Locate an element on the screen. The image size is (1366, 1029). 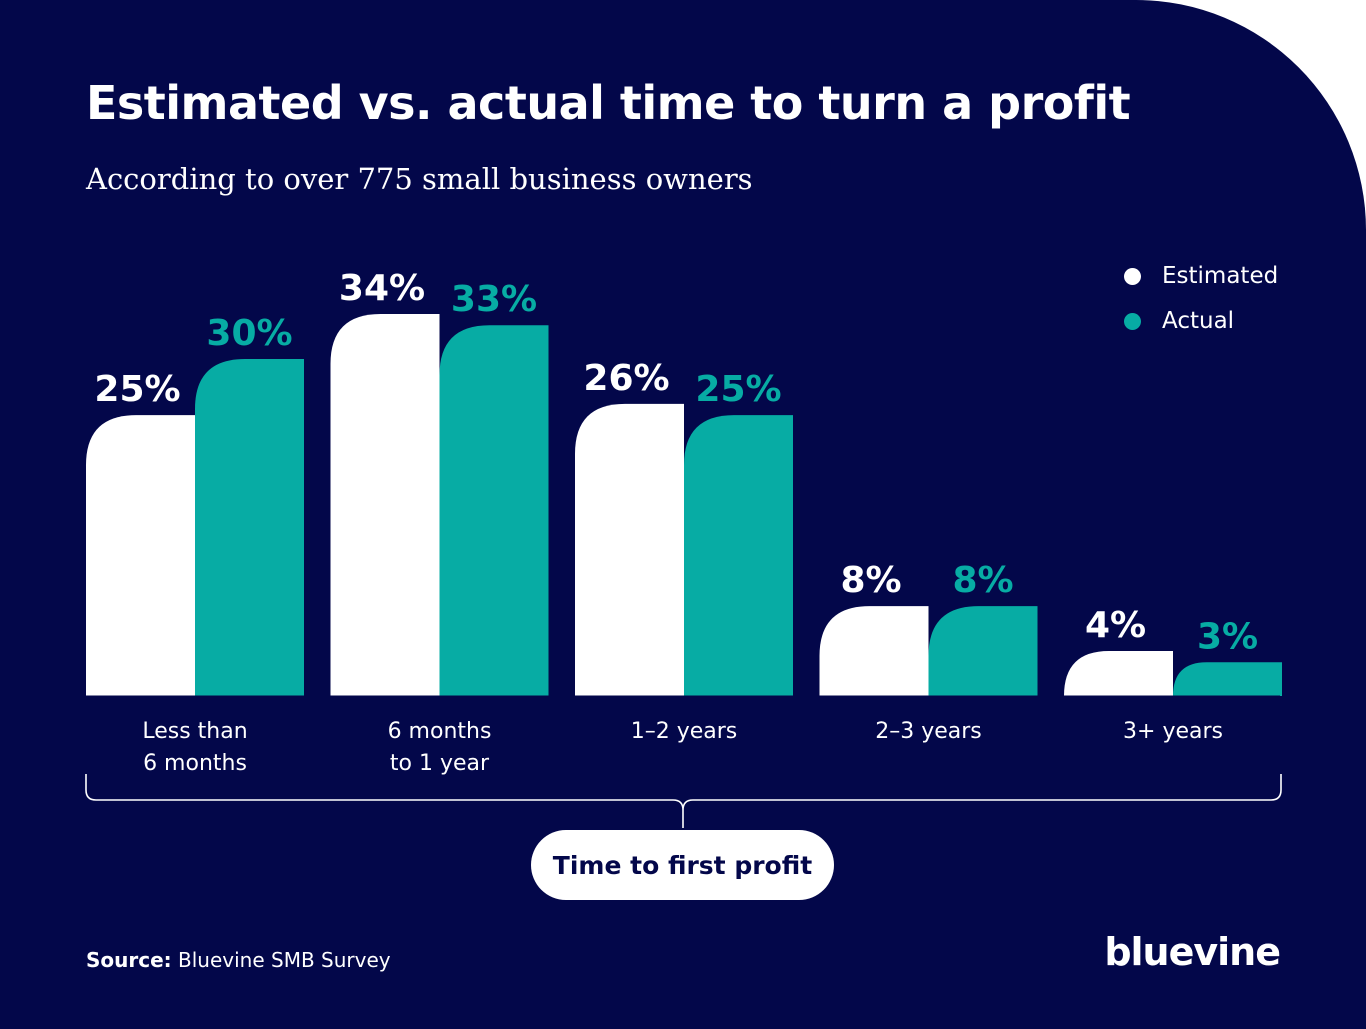
legend-item-actual: Actual is located at coordinates (1201, 321).